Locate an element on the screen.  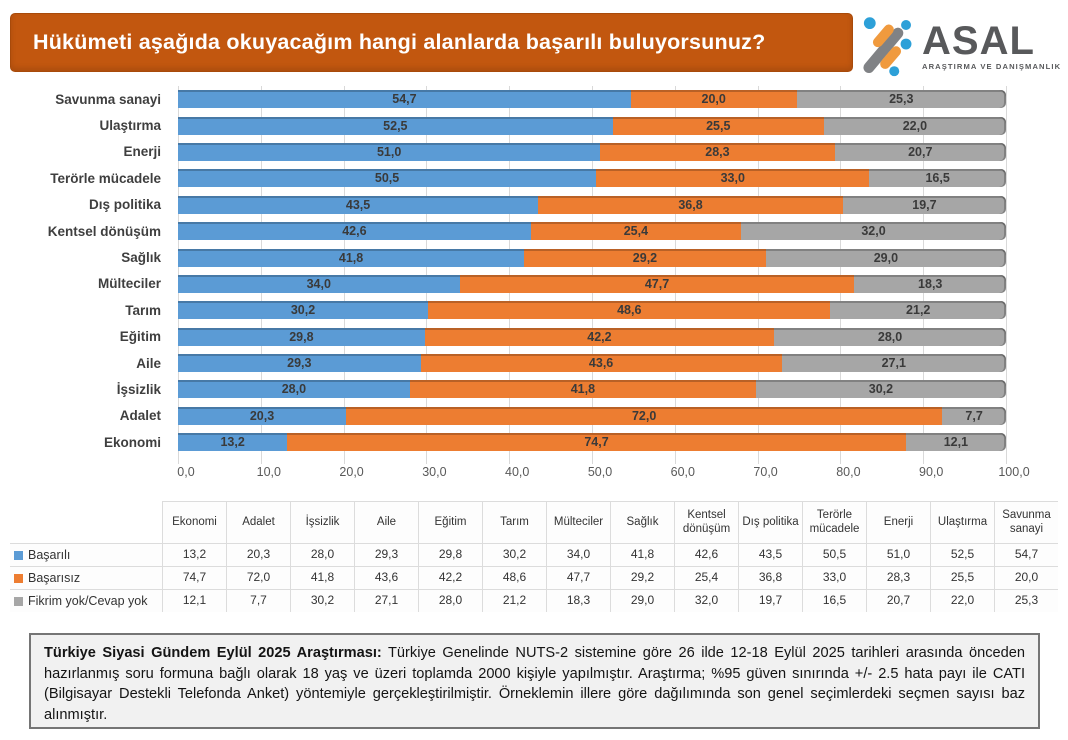
bar-row: İşsizlik 28,0 41,8 30,2 is located at coordinates (534, 389).